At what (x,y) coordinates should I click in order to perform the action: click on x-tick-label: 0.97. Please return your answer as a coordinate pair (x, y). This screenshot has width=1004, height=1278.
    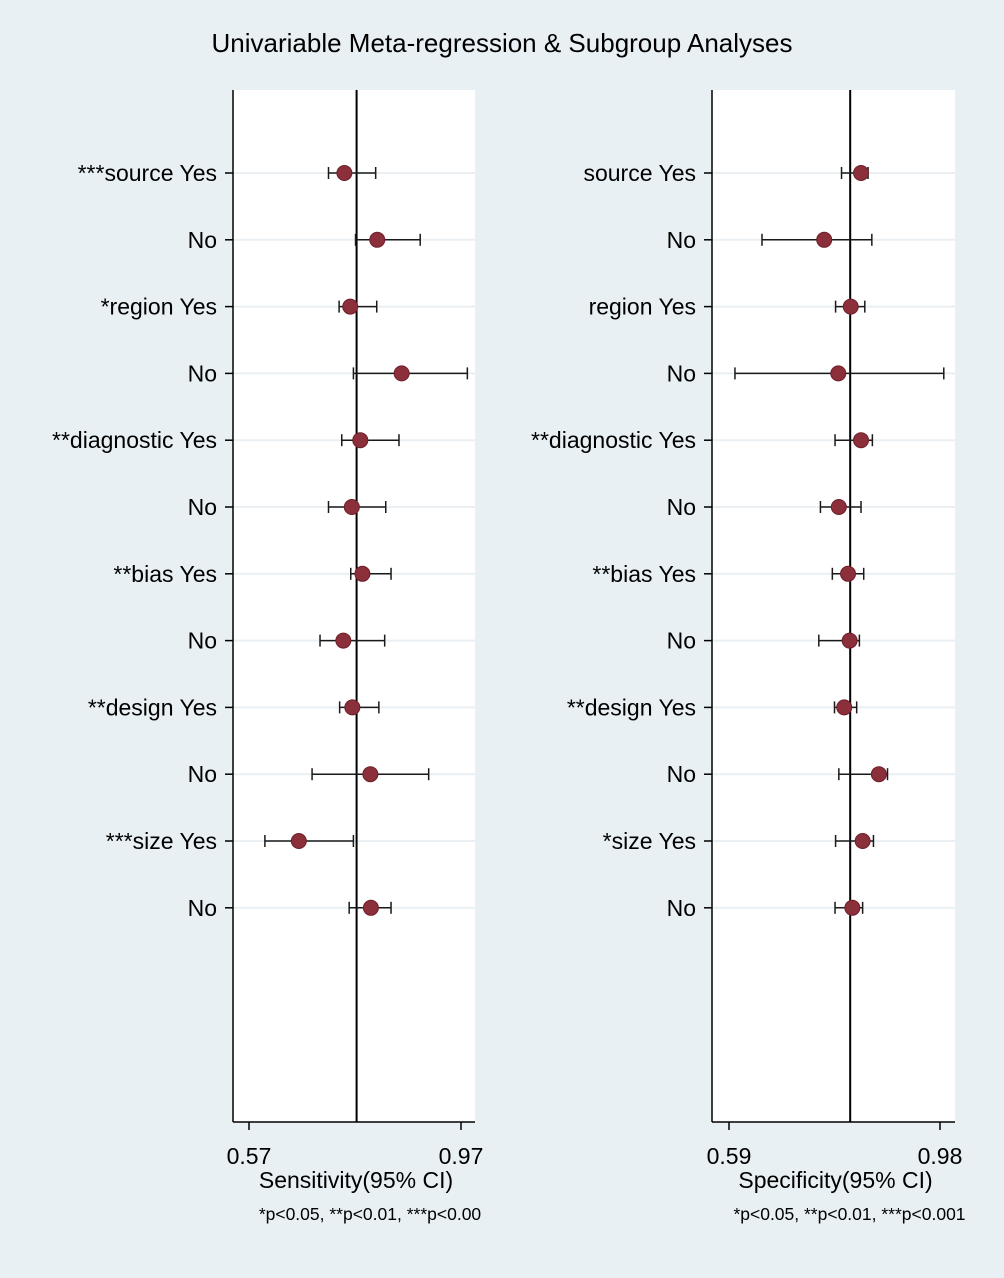
    Looking at the image, I should click on (461, 1156).